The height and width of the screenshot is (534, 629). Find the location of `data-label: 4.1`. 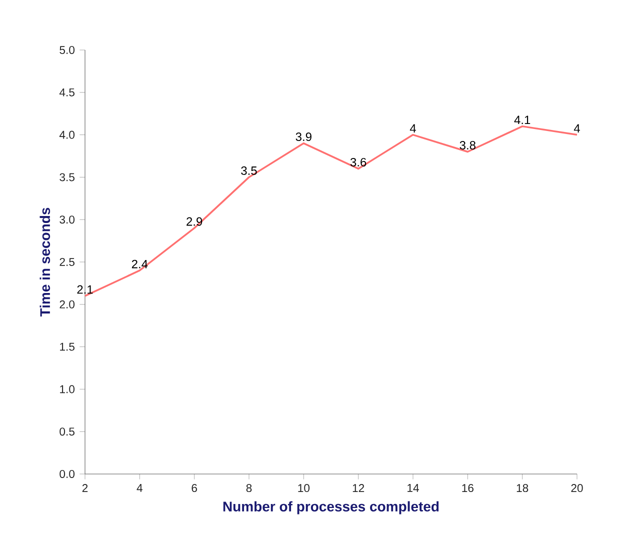

data-label: 4.1 is located at coordinates (522, 120).